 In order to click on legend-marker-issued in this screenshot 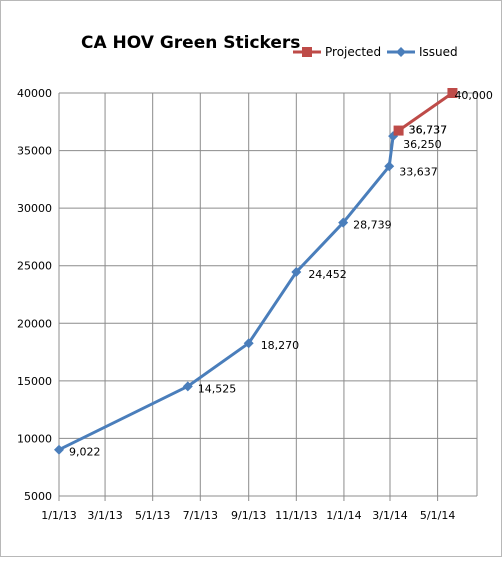, I will do `click(401, 52)`.